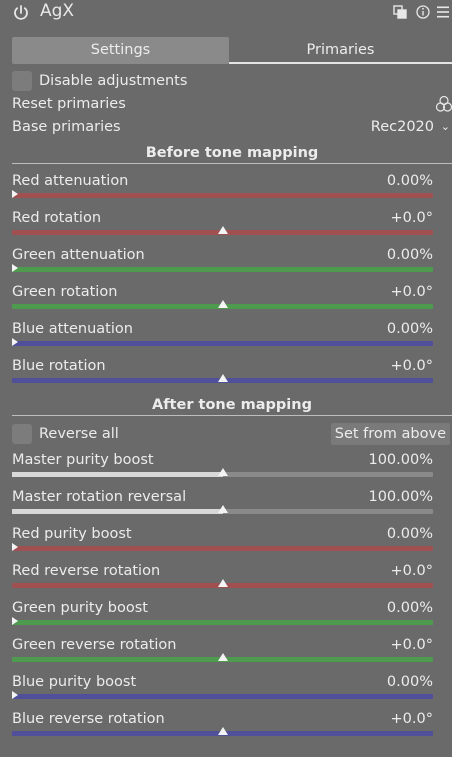 Image resolution: width=452 pixels, height=757 pixels. What do you see at coordinates (22, 434) in the screenshot?
I see `reverse-all-checkbox` at bounding box center [22, 434].